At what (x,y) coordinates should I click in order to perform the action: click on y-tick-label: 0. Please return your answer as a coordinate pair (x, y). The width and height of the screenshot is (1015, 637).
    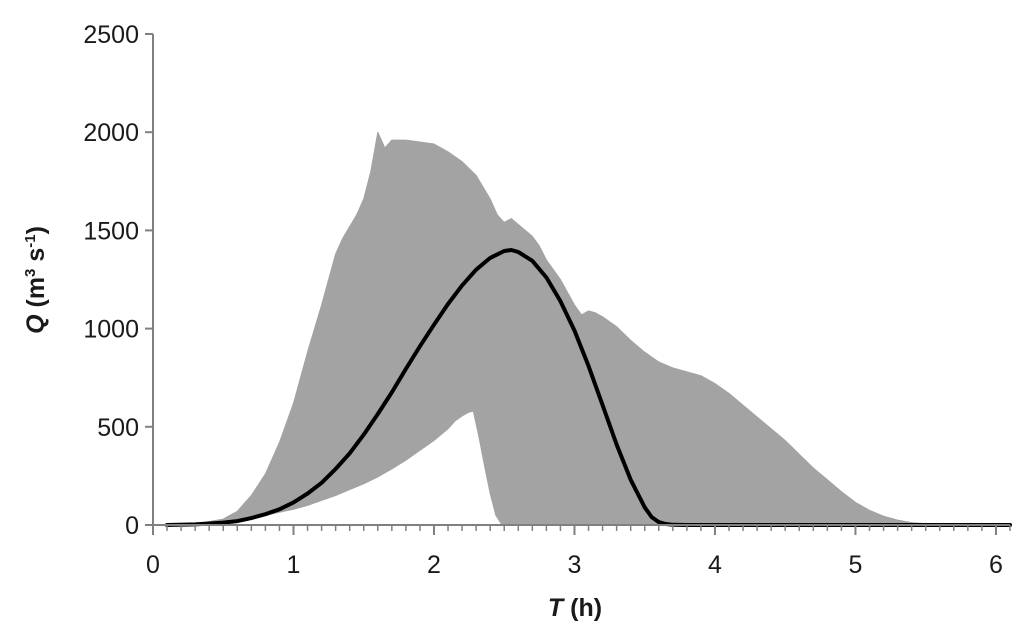
    Looking at the image, I should click on (132, 526).